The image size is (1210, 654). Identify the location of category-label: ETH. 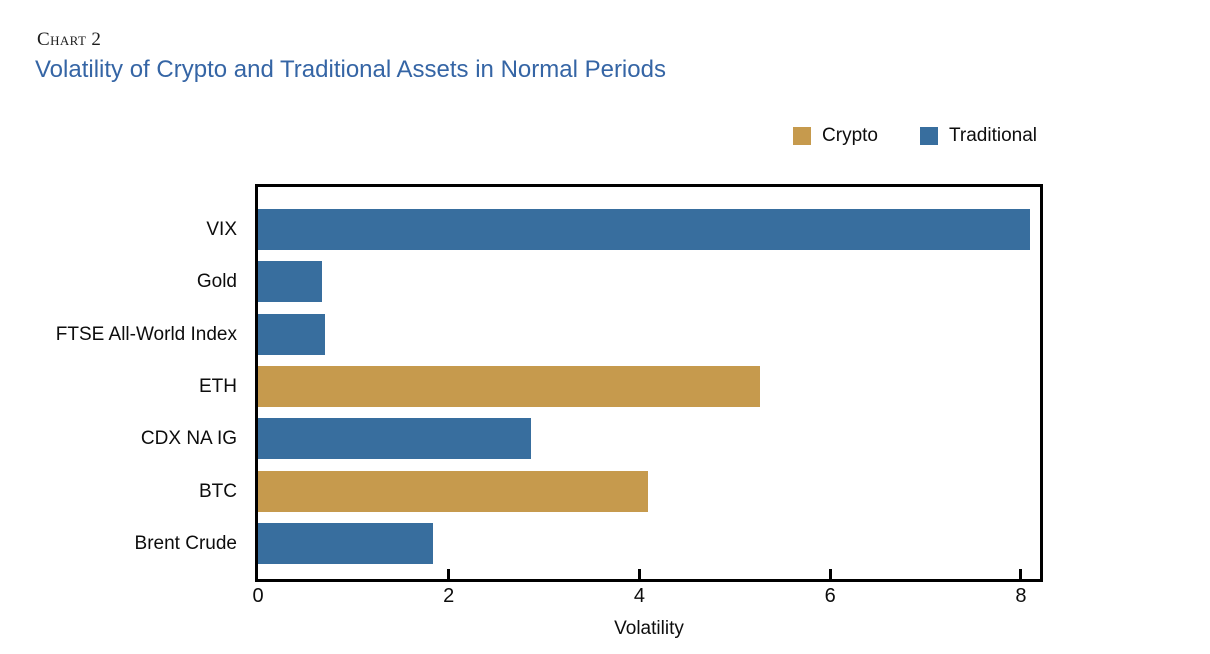
(218, 386).